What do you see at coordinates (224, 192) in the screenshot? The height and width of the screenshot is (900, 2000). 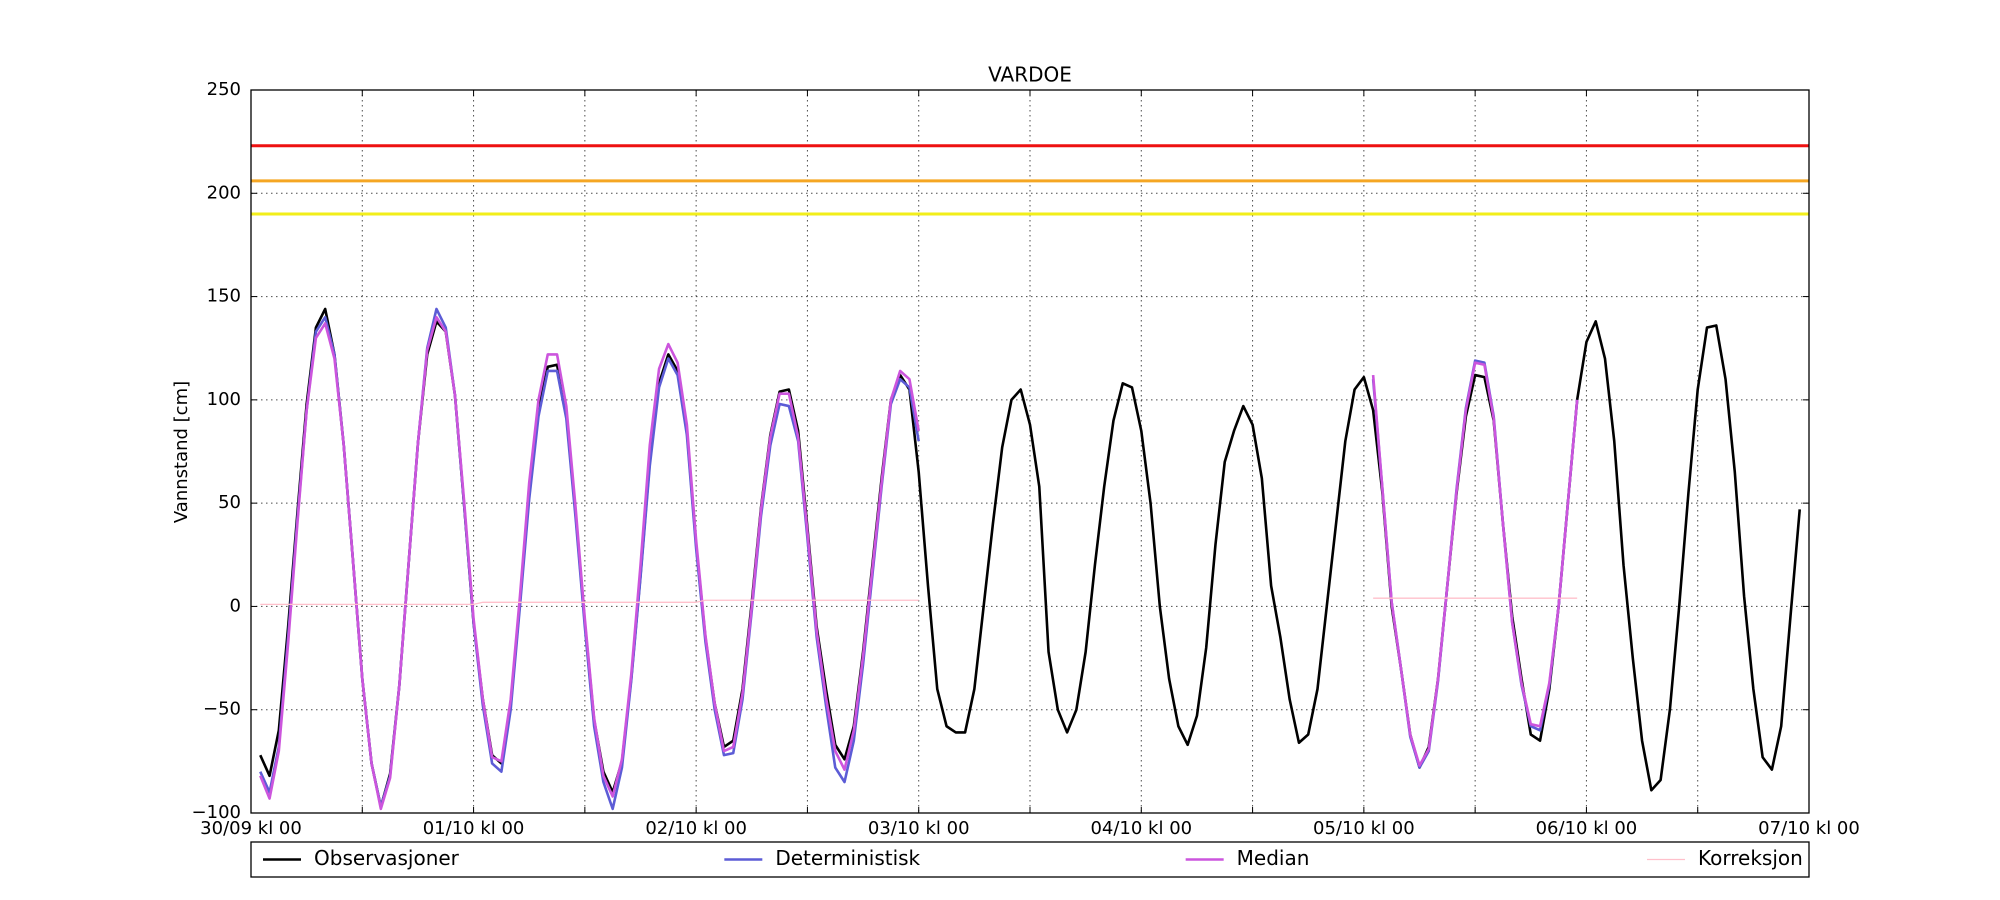 I see `y-tick-label: 200` at bounding box center [224, 192].